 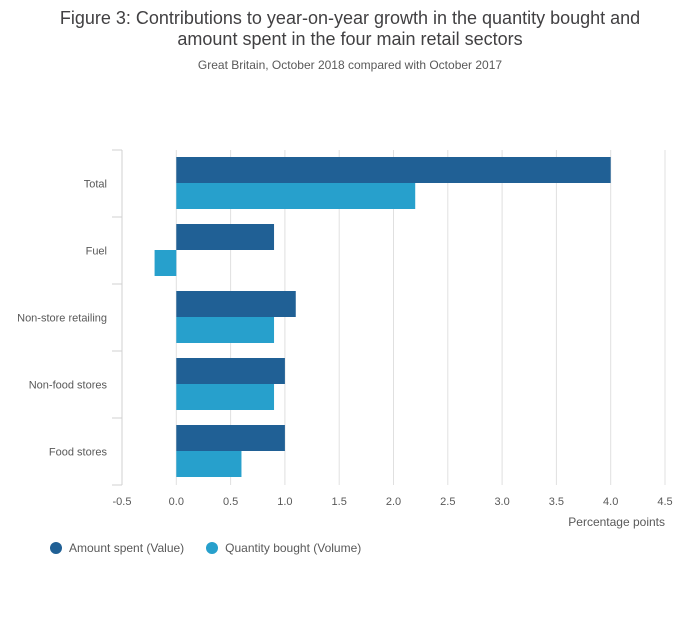 What do you see at coordinates (236, 304) in the screenshot?
I see `bar-value-non-store-retailing` at bounding box center [236, 304].